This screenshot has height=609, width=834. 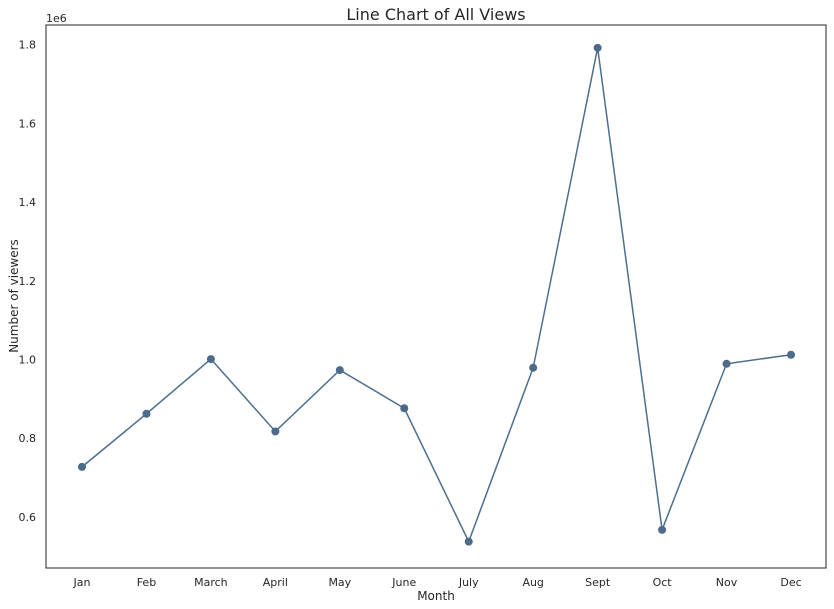 What do you see at coordinates (28, 438) in the screenshot?
I see `y-tick-label: 0.8` at bounding box center [28, 438].